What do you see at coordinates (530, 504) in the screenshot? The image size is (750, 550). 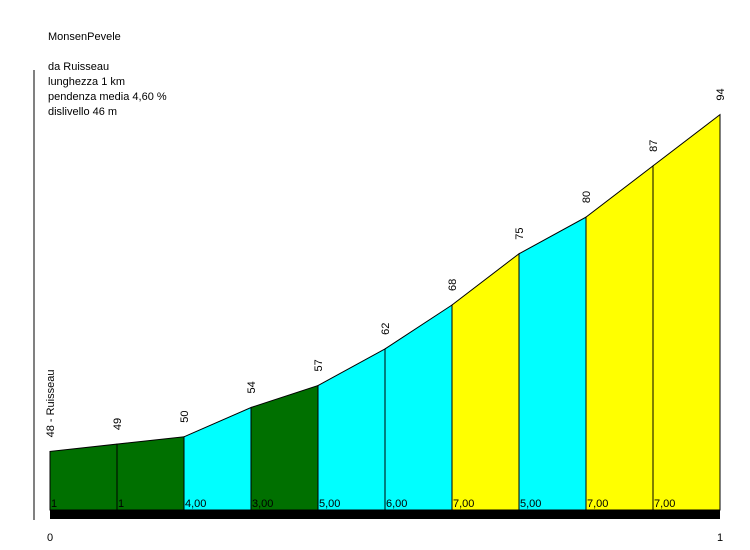 I see `gradient-label-7: 5,00` at bounding box center [530, 504].